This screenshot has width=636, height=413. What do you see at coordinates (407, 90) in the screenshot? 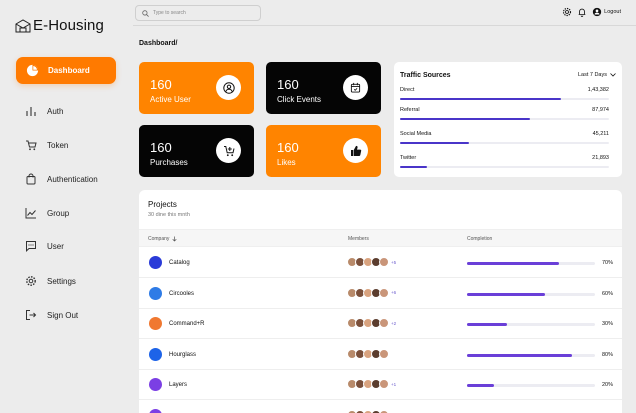
I see `traffic-source-name: Direct` at bounding box center [407, 90].